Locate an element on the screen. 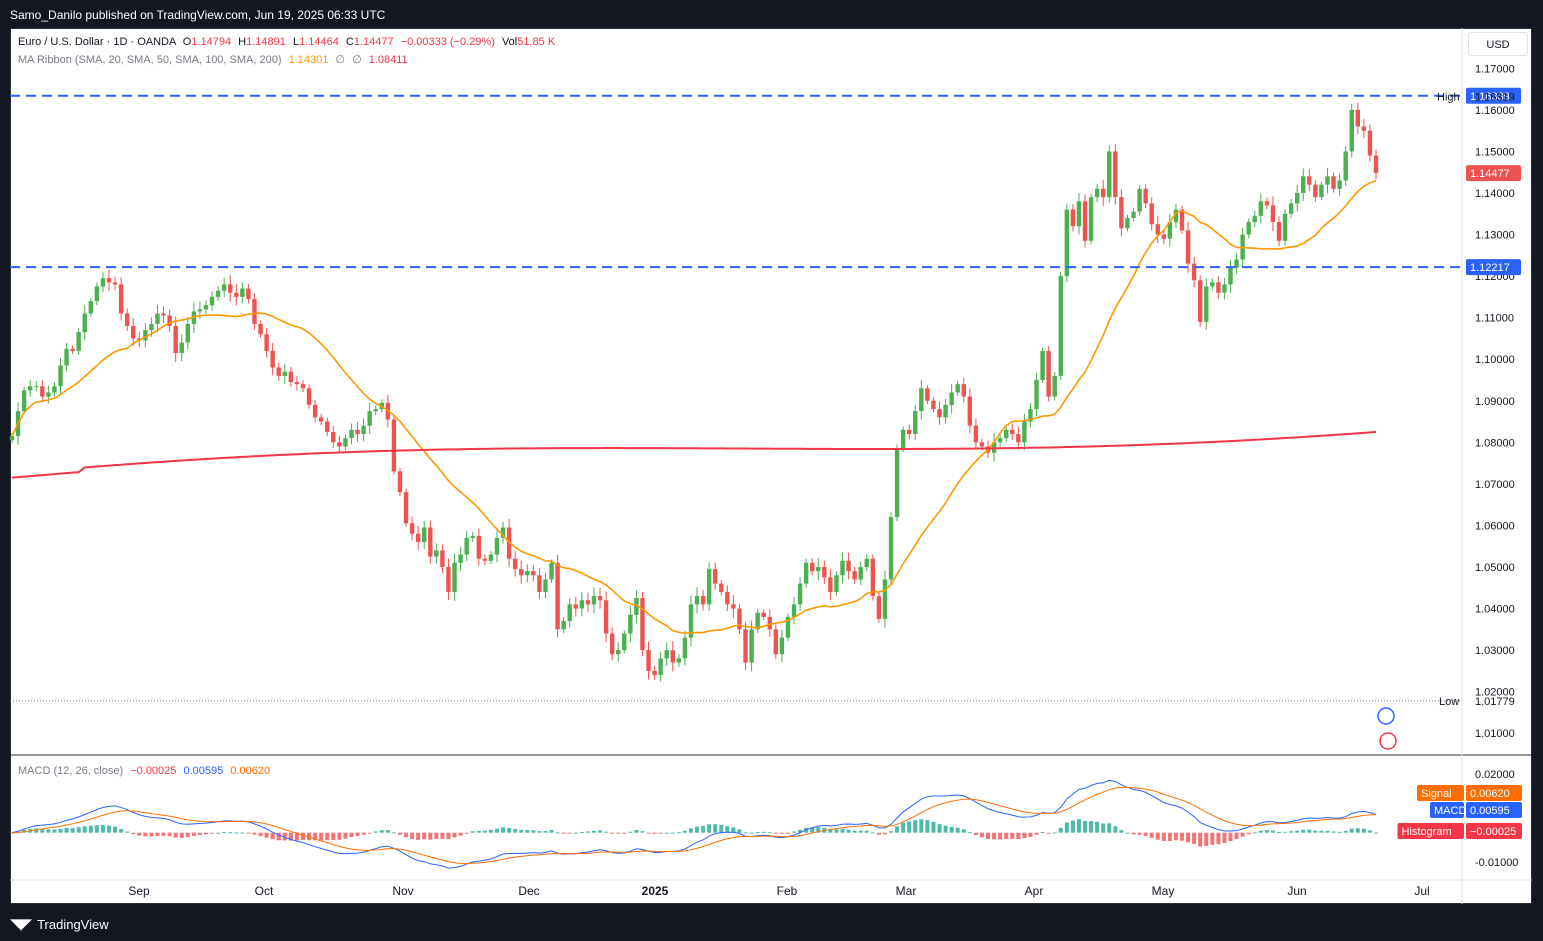 This screenshot has width=1543, height=941. price-tick-label: 1.01000 is located at coordinates (1495, 734).